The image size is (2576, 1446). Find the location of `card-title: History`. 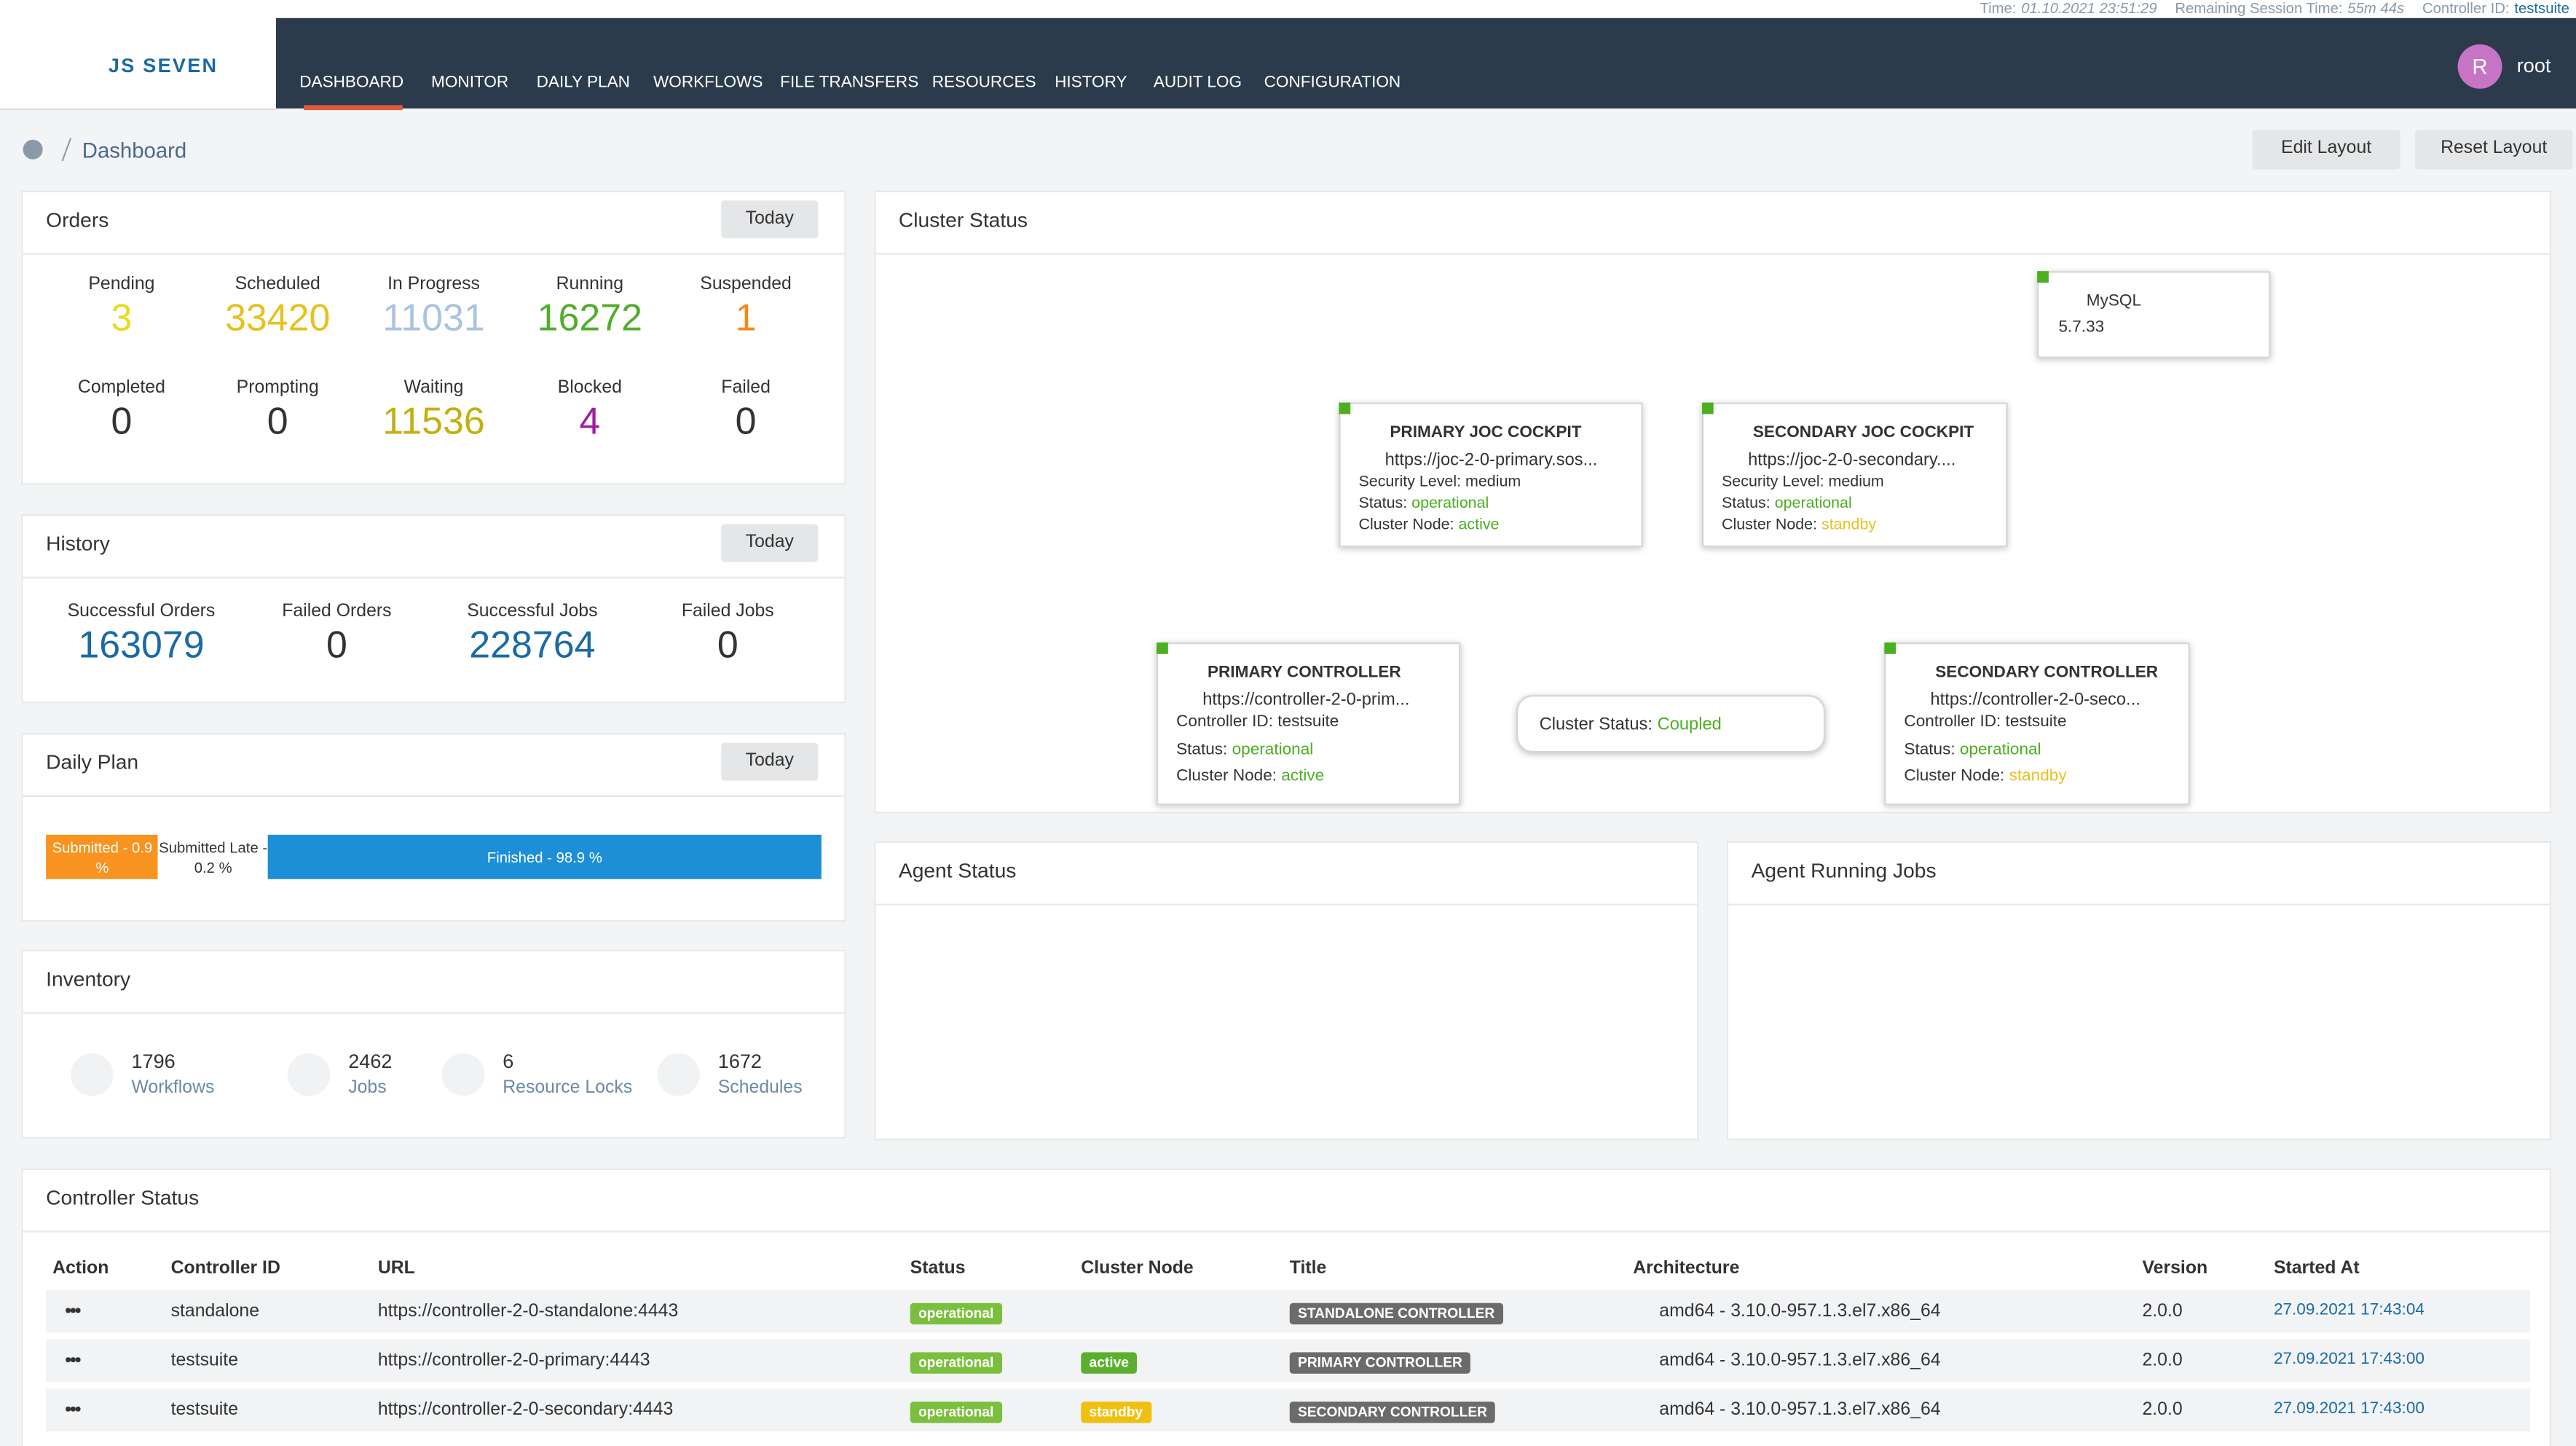

card-title: History is located at coordinates (78, 544).